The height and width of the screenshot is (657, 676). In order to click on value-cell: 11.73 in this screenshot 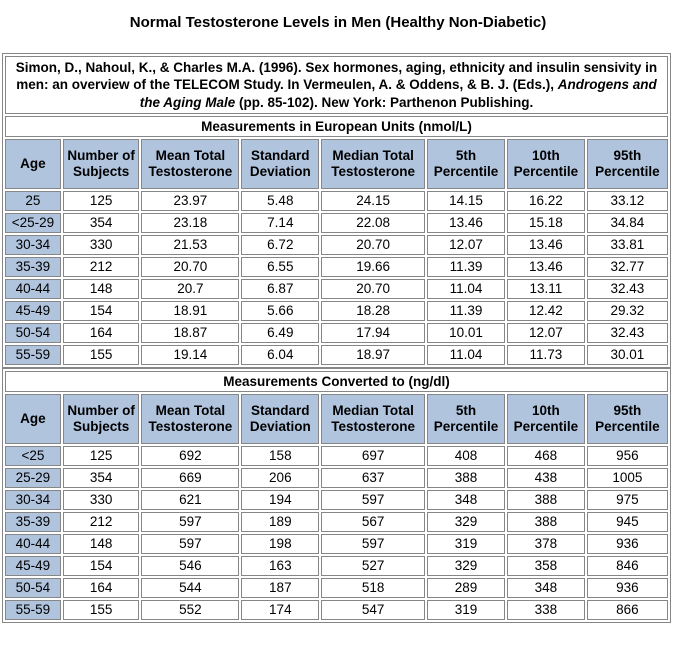, I will do `click(545, 355)`.